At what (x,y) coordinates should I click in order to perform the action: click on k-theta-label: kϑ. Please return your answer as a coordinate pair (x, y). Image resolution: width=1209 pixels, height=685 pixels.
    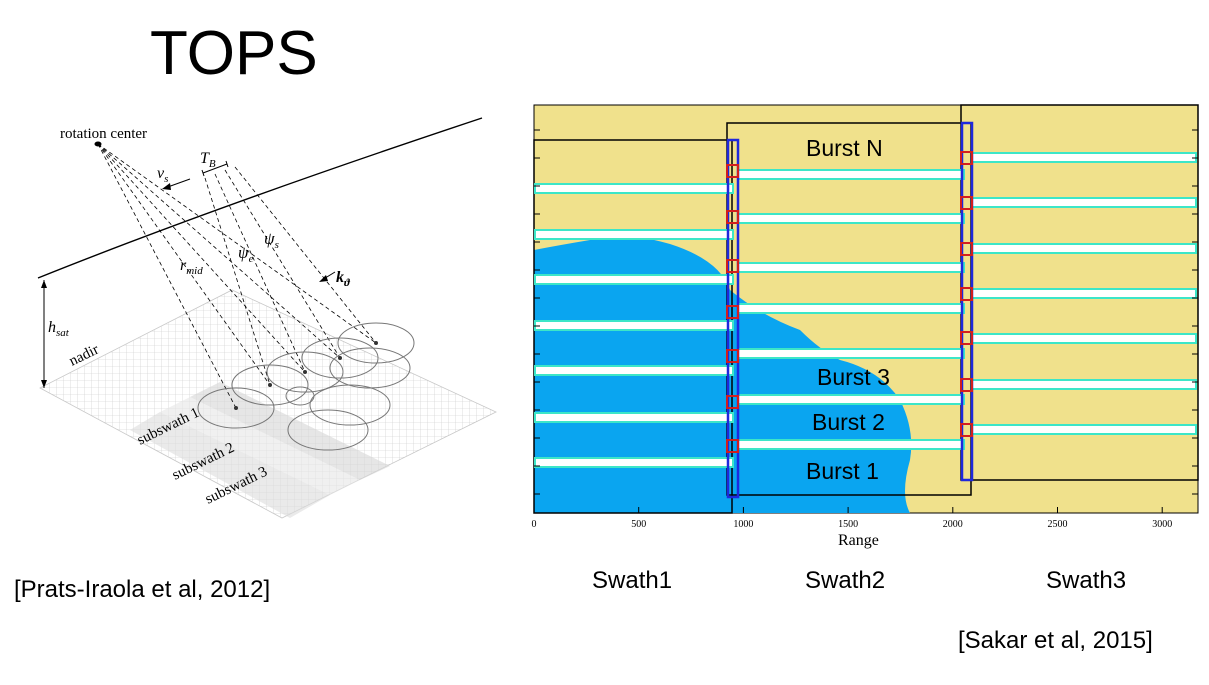
    Looking at the image, I should click on (343, 279).